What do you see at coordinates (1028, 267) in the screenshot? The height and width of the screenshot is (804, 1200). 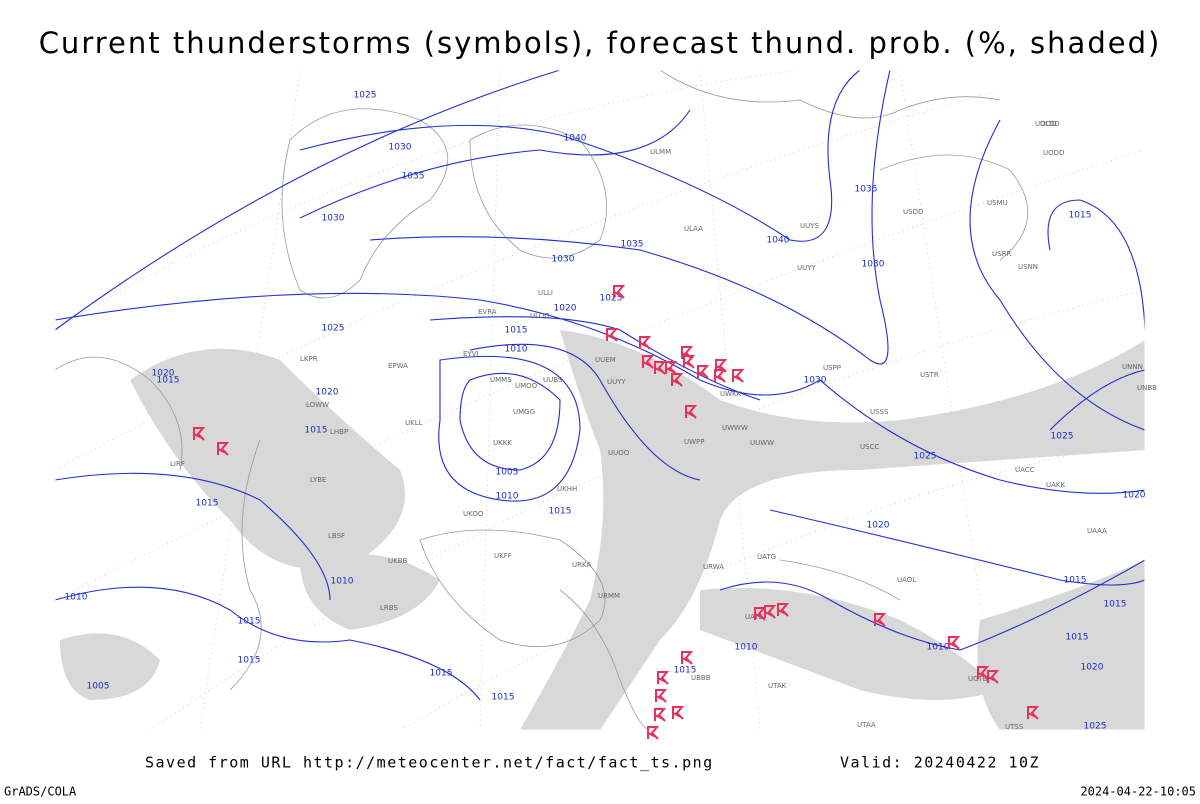 I see `station-label: USNN` at bounding box center [1028, 267].